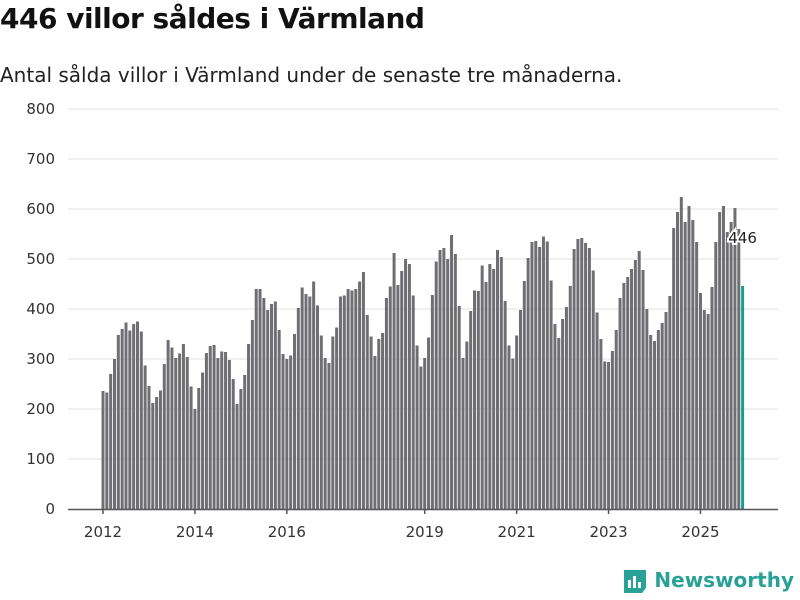 This screenshot has height=600, width=800. What do you see at coordinates (40, 459) in the screenshot?
I see `y-tick-label: 100` at bounding box center [40, 459].